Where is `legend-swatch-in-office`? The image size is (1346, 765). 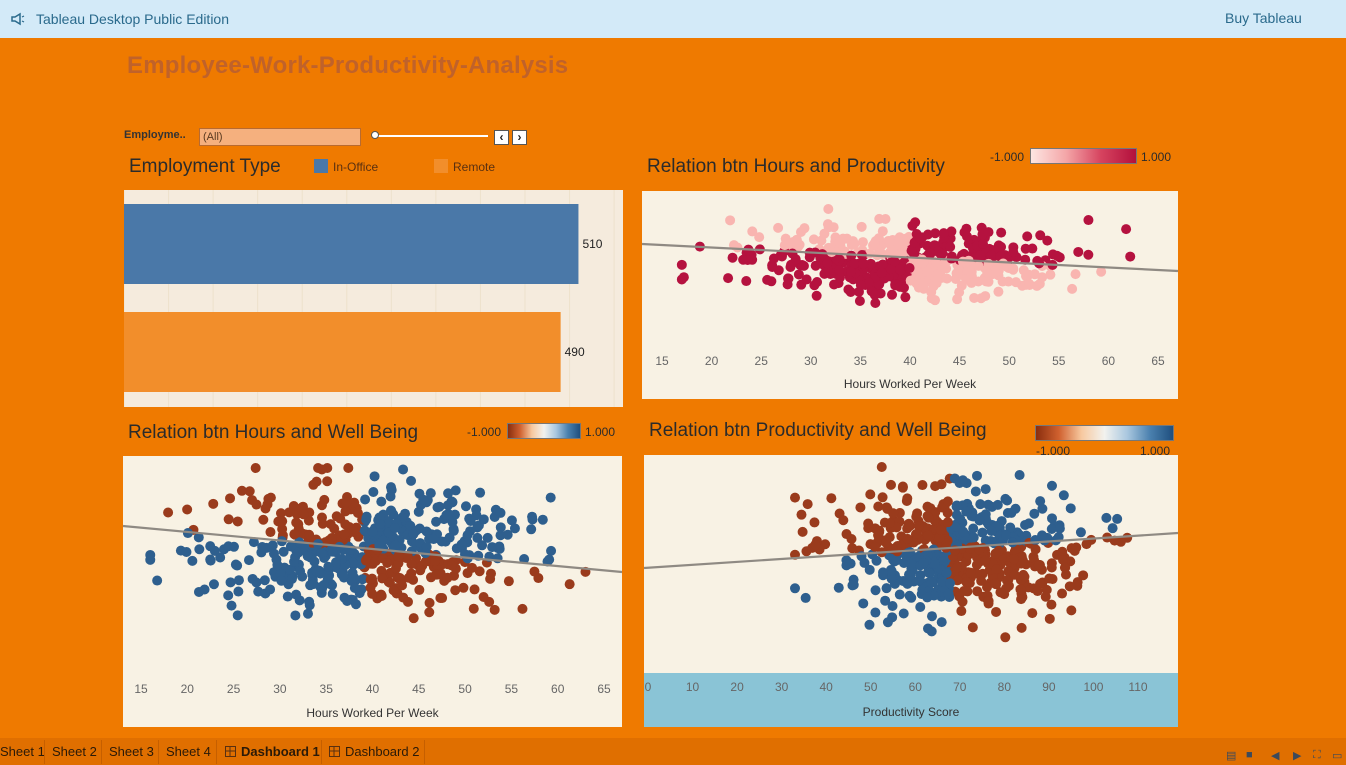
legend-swatch-in-office is located at coordinates (321, 166).